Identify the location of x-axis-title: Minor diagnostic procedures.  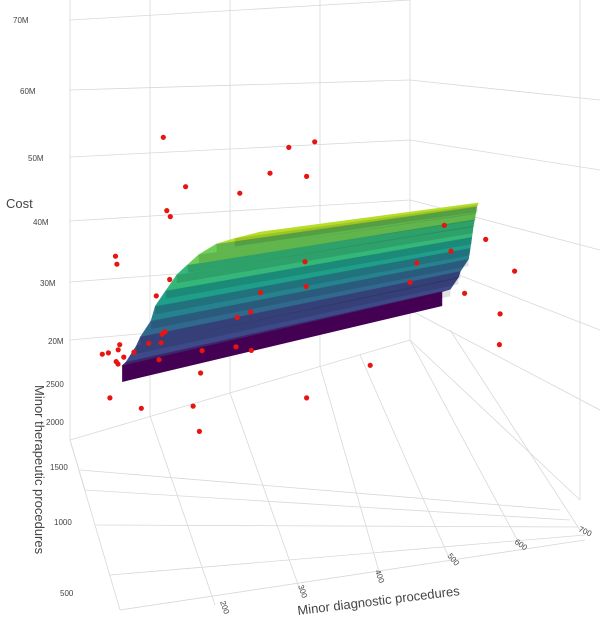
(379, 600).